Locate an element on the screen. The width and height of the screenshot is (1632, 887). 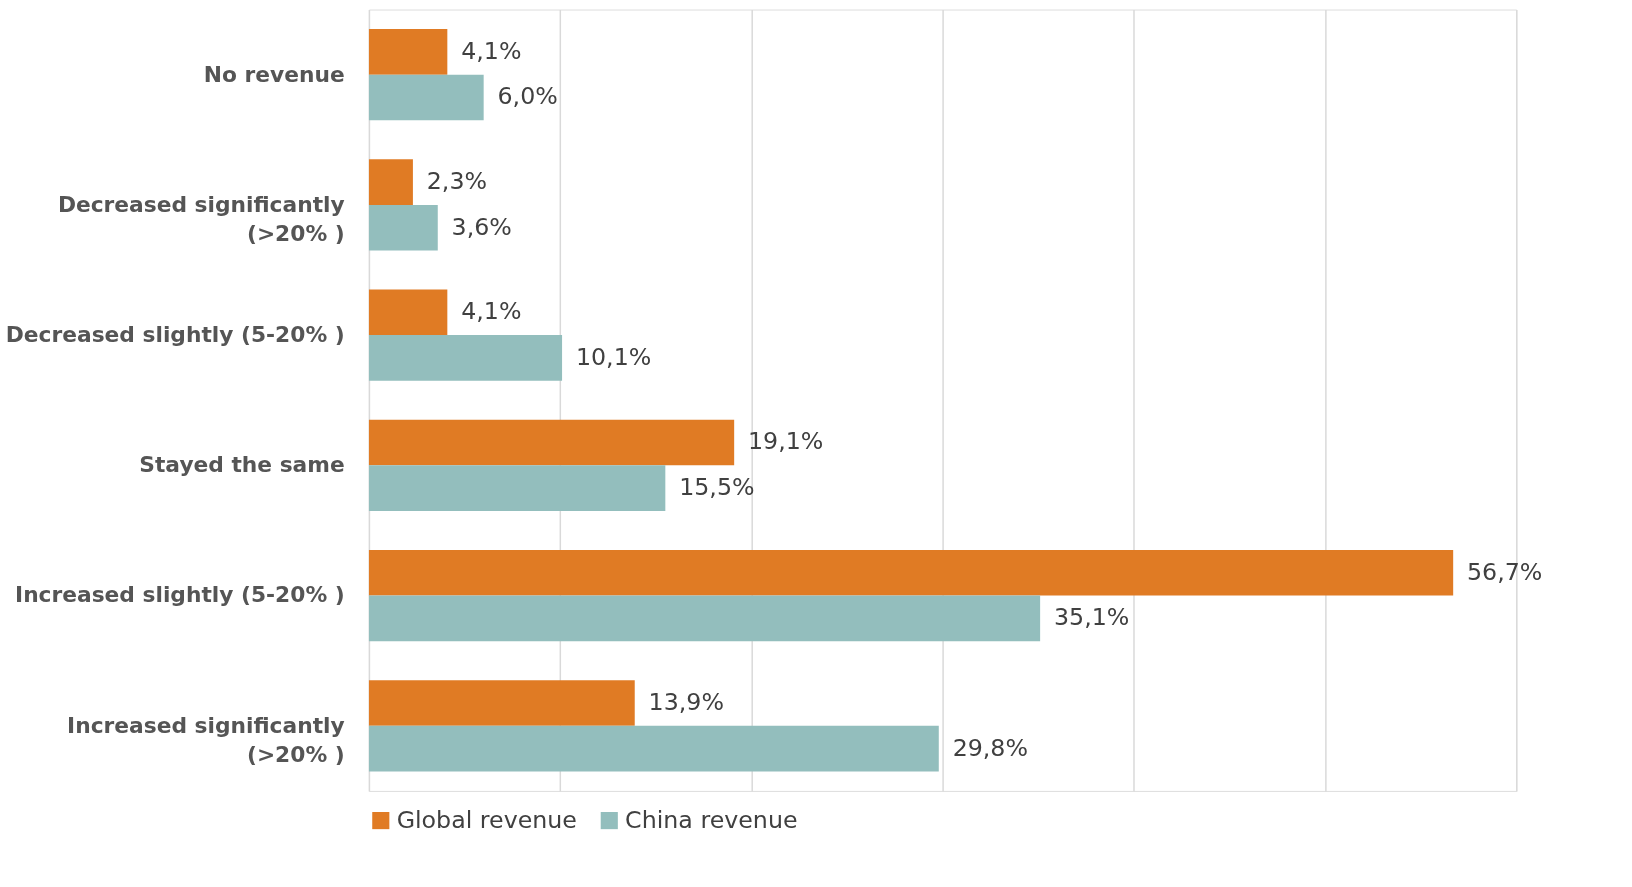
data-label: 19,1% is located at coordinates (786, 441).